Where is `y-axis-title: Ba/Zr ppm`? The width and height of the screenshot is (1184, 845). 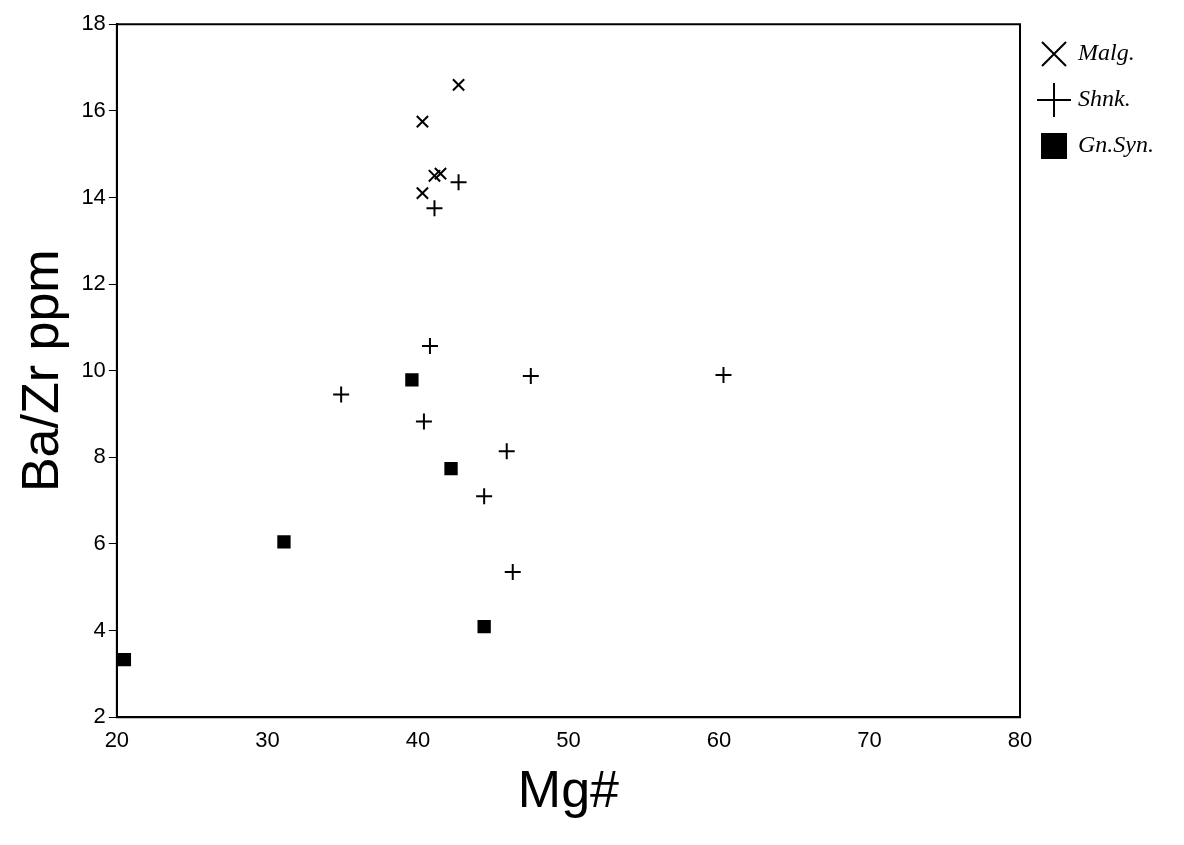 y-axis-title: Ba/Zr ppm is located at coordinates (39, 371).